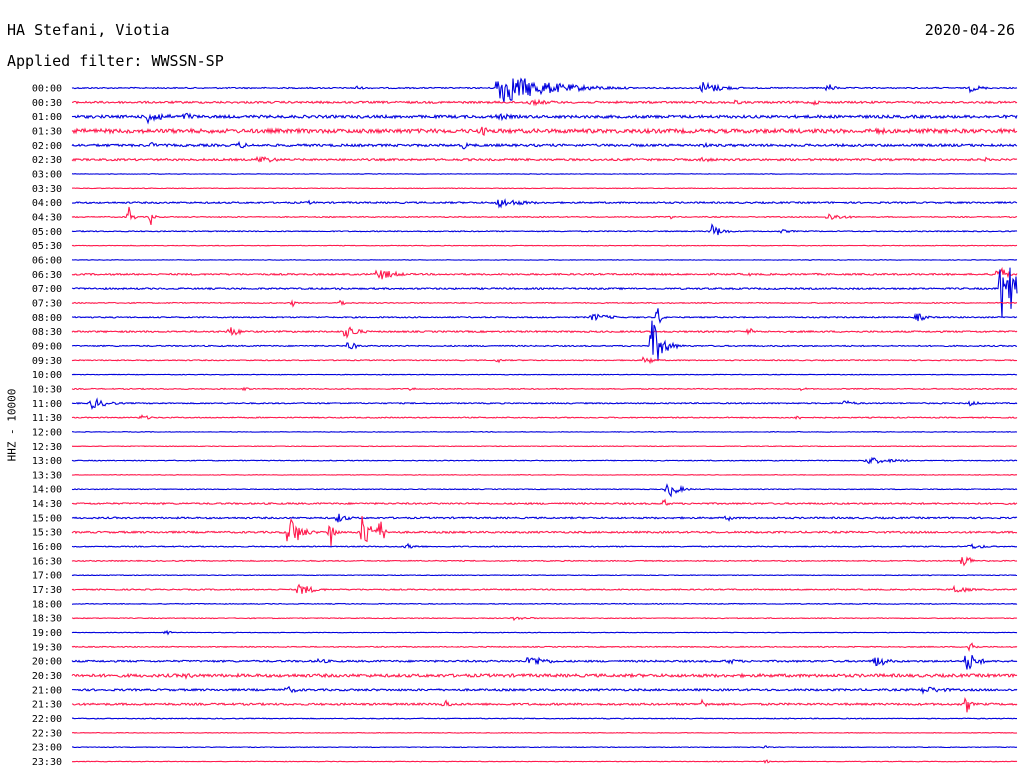  What do you see at coordinates (47, 160) in the screenshot?
I see `time-tick-label: 02:30` at bounding box center [47, 160].